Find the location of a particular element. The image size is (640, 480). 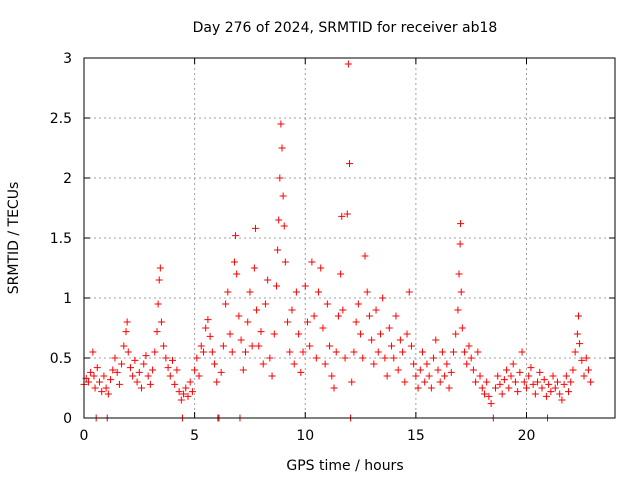

y-tick-label: 1 is located at coordinates (67, 299).